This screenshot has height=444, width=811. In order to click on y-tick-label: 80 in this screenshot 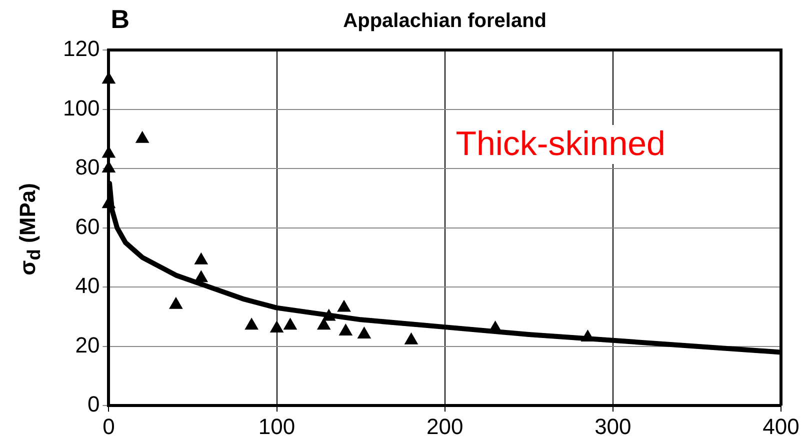, I will do `click(87, 167)`.